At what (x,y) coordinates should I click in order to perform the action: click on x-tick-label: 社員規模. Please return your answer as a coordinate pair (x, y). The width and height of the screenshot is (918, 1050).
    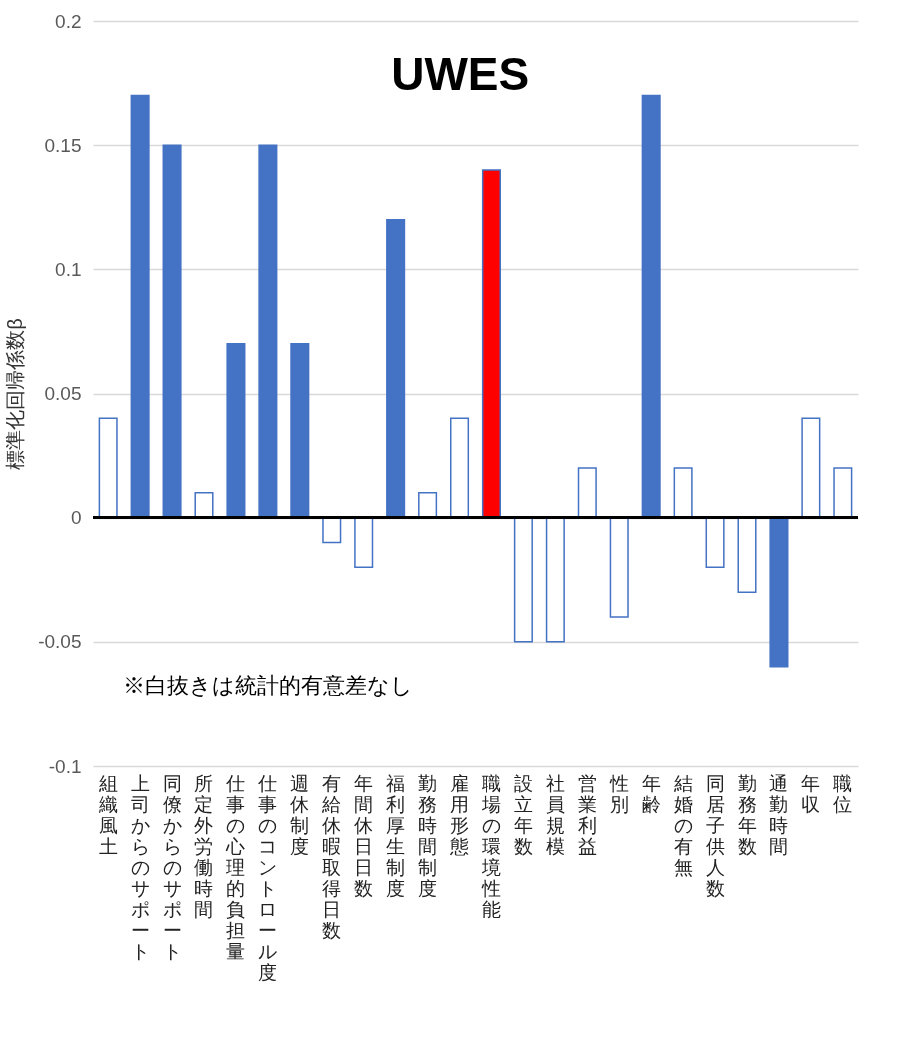
    Looking at the image, I should click on (555, 814).